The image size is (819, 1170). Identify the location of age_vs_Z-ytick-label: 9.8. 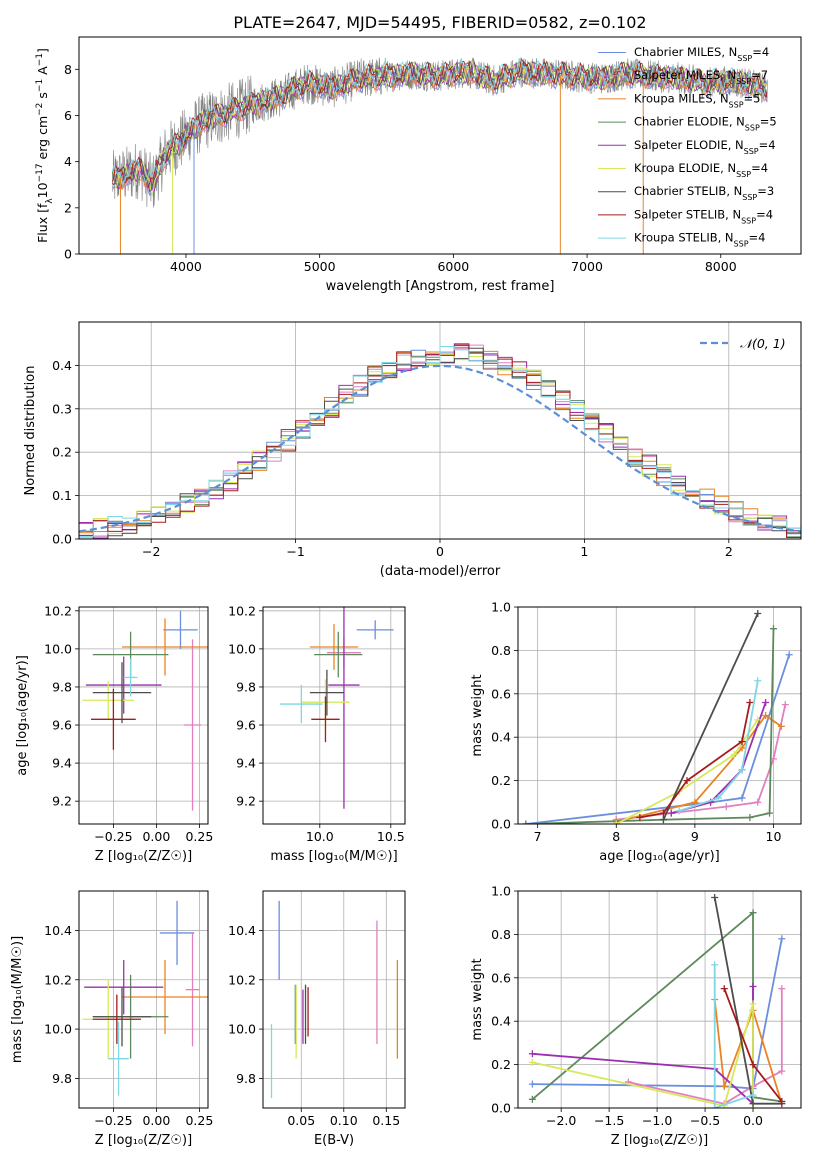
(62, 686).